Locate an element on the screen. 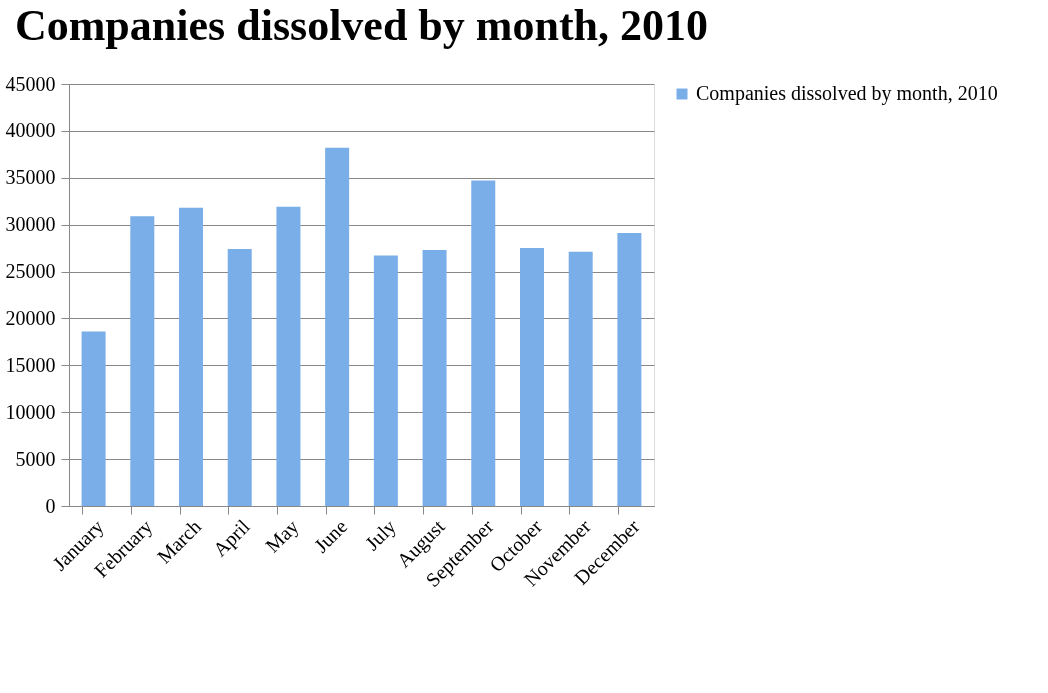  y-tick-label: 15000 is located at coordinates (30, 364).